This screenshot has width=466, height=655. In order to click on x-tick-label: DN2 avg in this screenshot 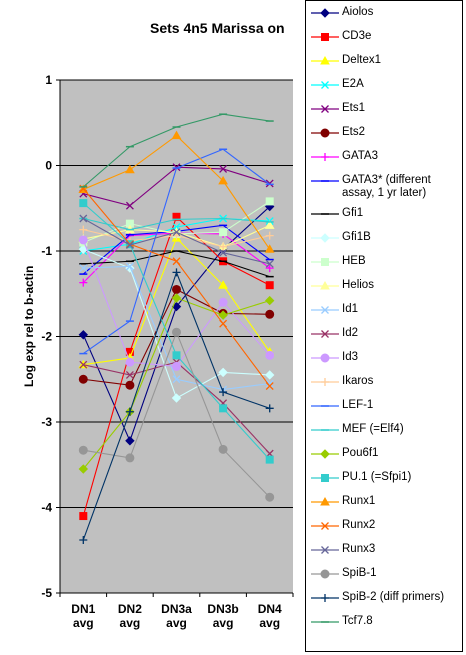, I will do `click(130, 616)`.